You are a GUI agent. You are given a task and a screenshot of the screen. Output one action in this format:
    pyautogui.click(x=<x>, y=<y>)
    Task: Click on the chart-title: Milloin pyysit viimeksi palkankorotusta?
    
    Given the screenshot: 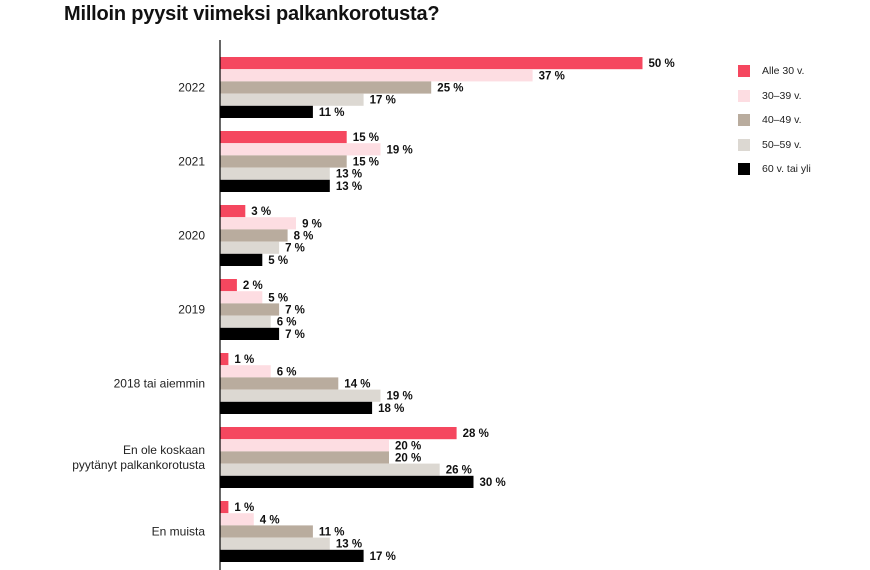 What is the action you would take?
    pyautogui.click(x=252, y=14)
    